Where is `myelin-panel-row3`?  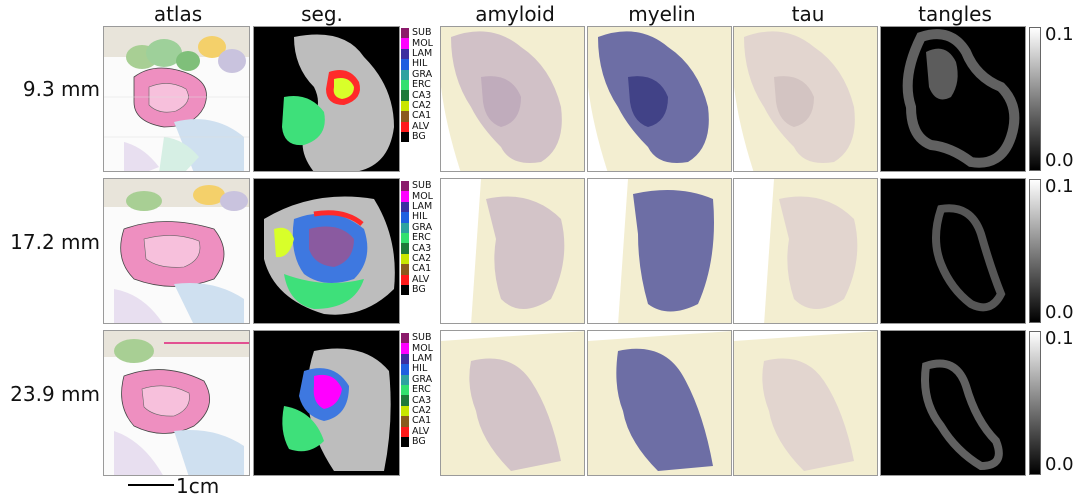 myelin-panel-row3 is located at coordinates (659, 403).